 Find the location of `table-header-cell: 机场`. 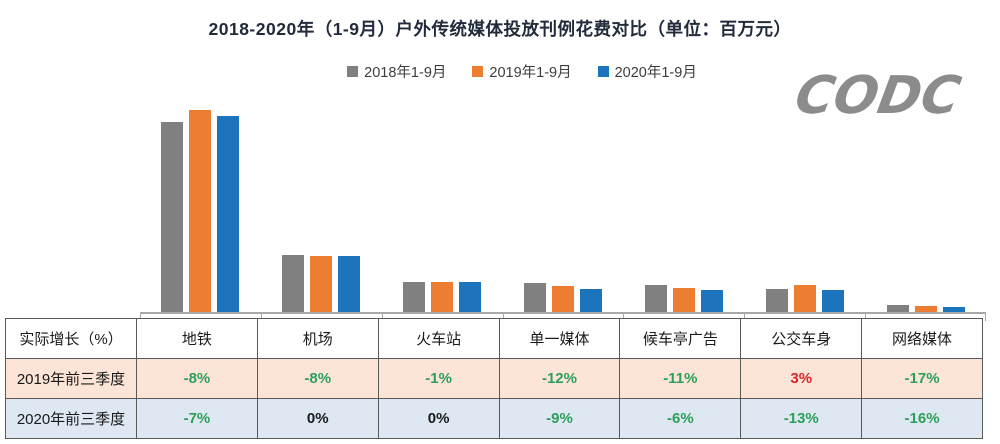

table-header-cell: 机场 is located at coordinates (318, 339).